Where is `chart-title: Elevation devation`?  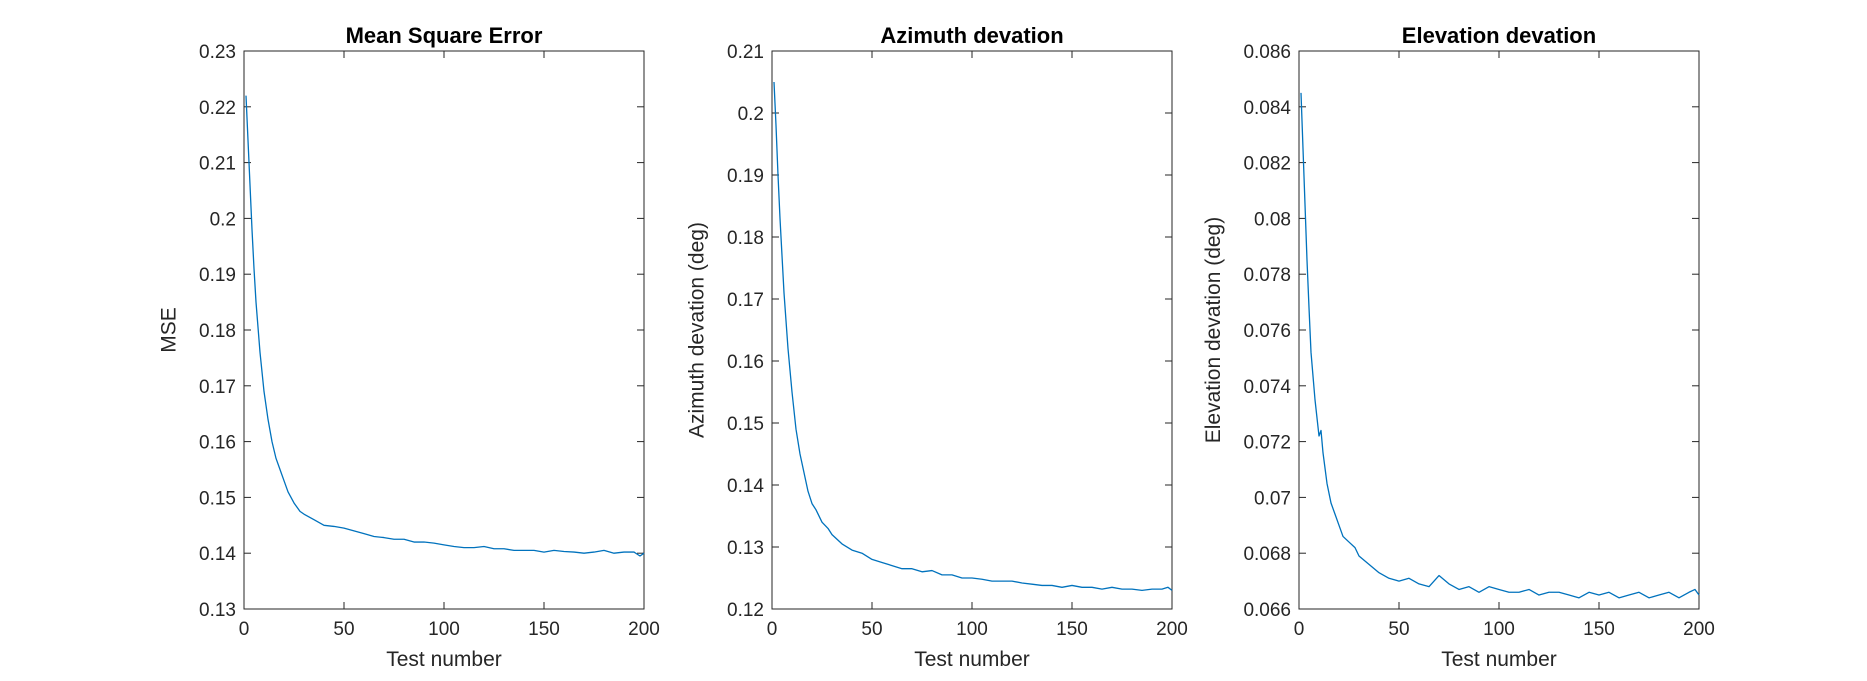
chart-title: Elevation devation is located at coordinates (1499, 35).